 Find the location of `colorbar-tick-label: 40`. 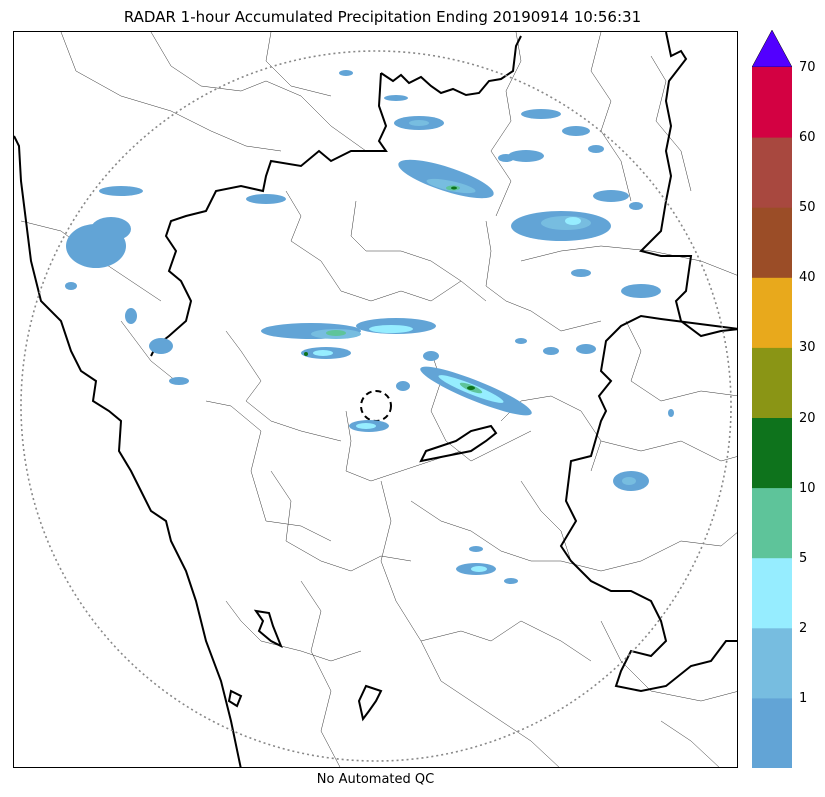

colorbar-tick-label: 40 is located at coordinates (807, 278).